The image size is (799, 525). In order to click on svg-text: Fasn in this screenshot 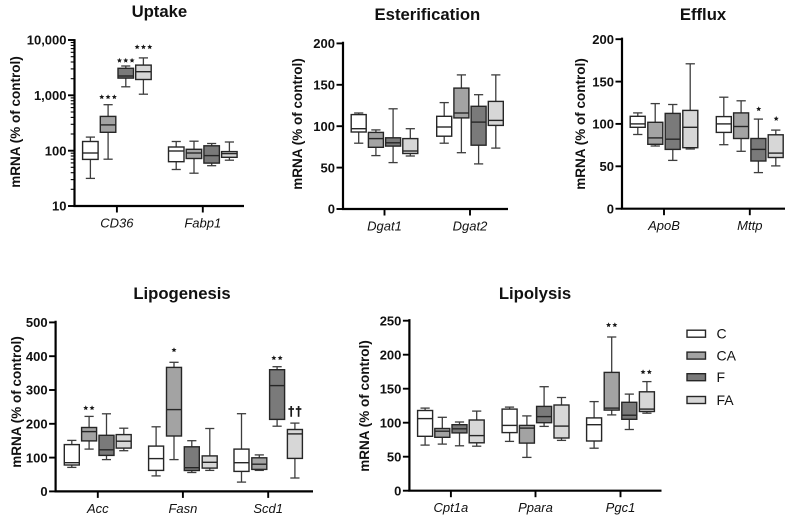, I will do `click(182, 508)`.